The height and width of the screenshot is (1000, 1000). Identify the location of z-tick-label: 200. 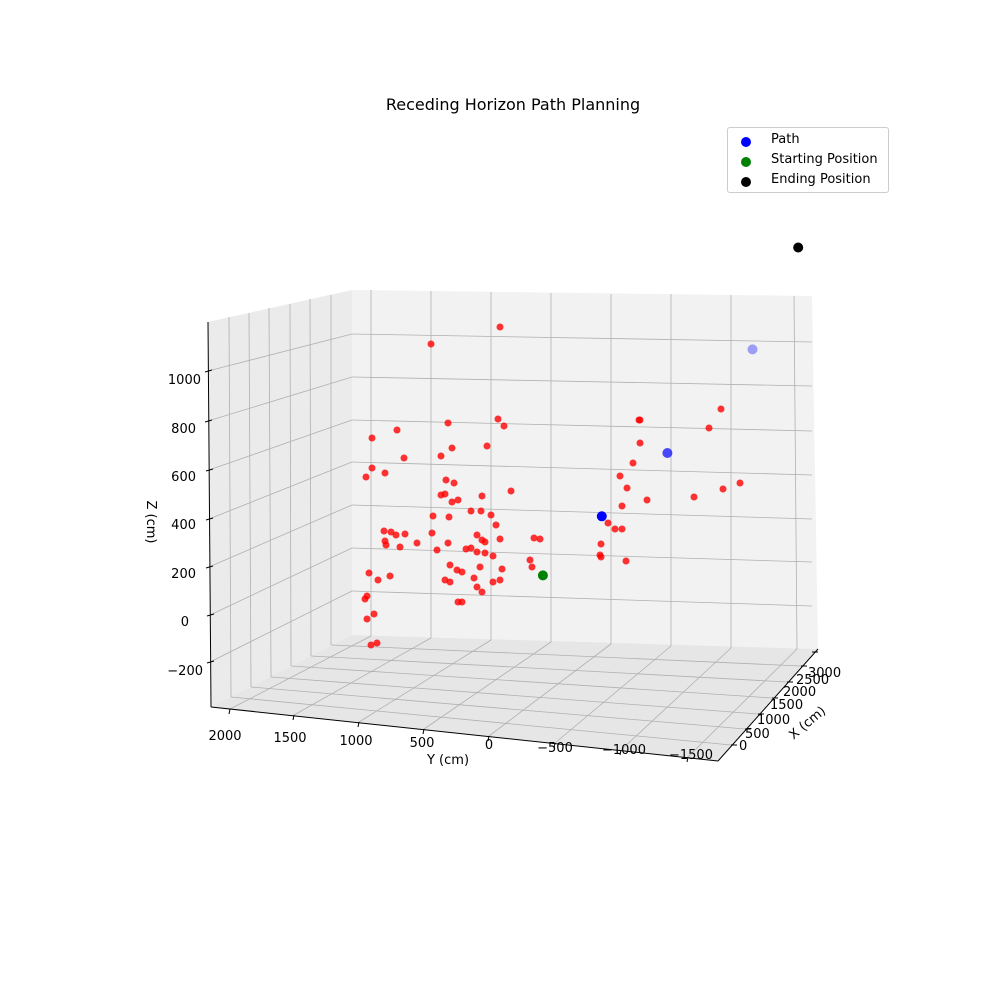
(183, 574).